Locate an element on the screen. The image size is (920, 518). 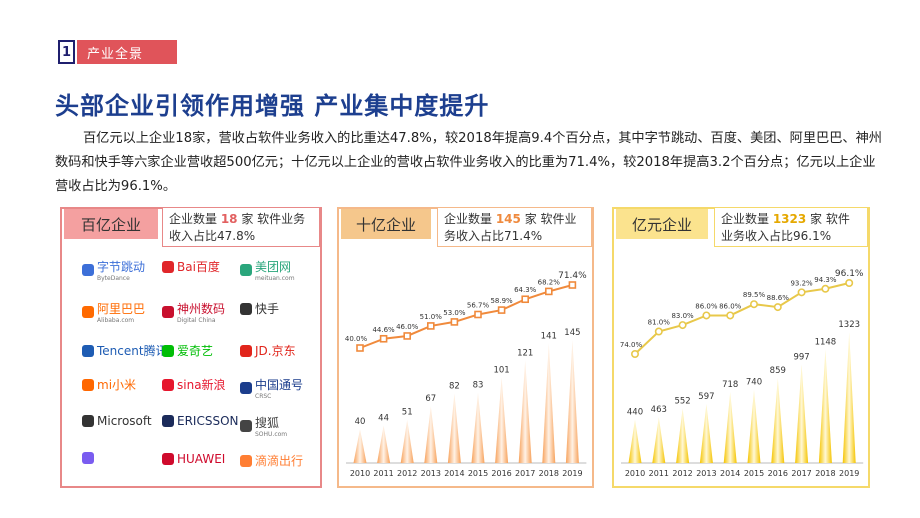
bar-value-label: 440 is located at coordinates (635, 412).